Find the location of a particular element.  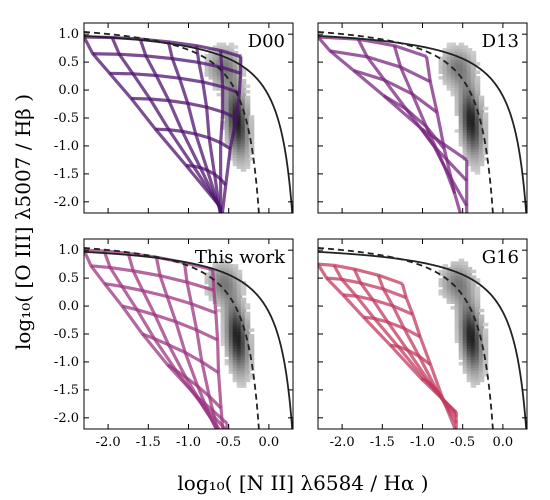

x-tick-label: -2.0 is located at coordinates (342, 442).